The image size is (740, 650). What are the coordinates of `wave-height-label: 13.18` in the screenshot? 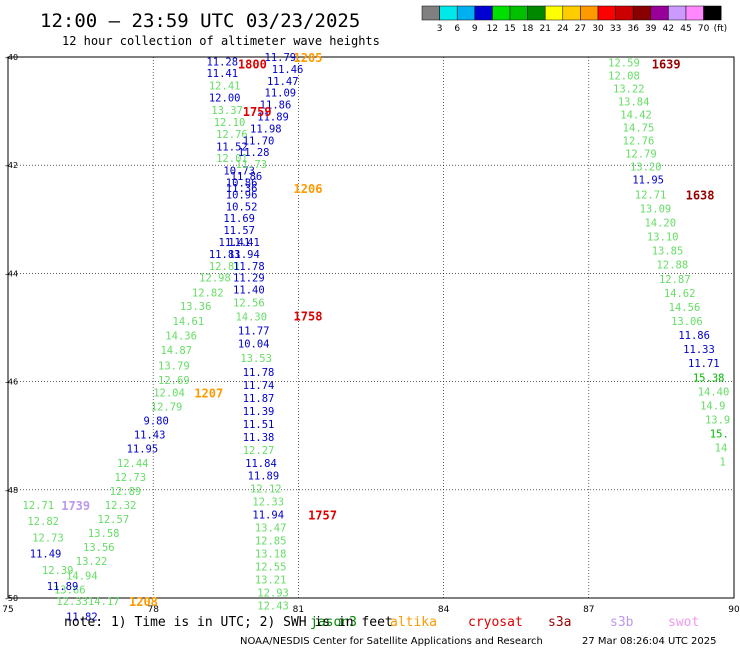 It's located at (271, 555).